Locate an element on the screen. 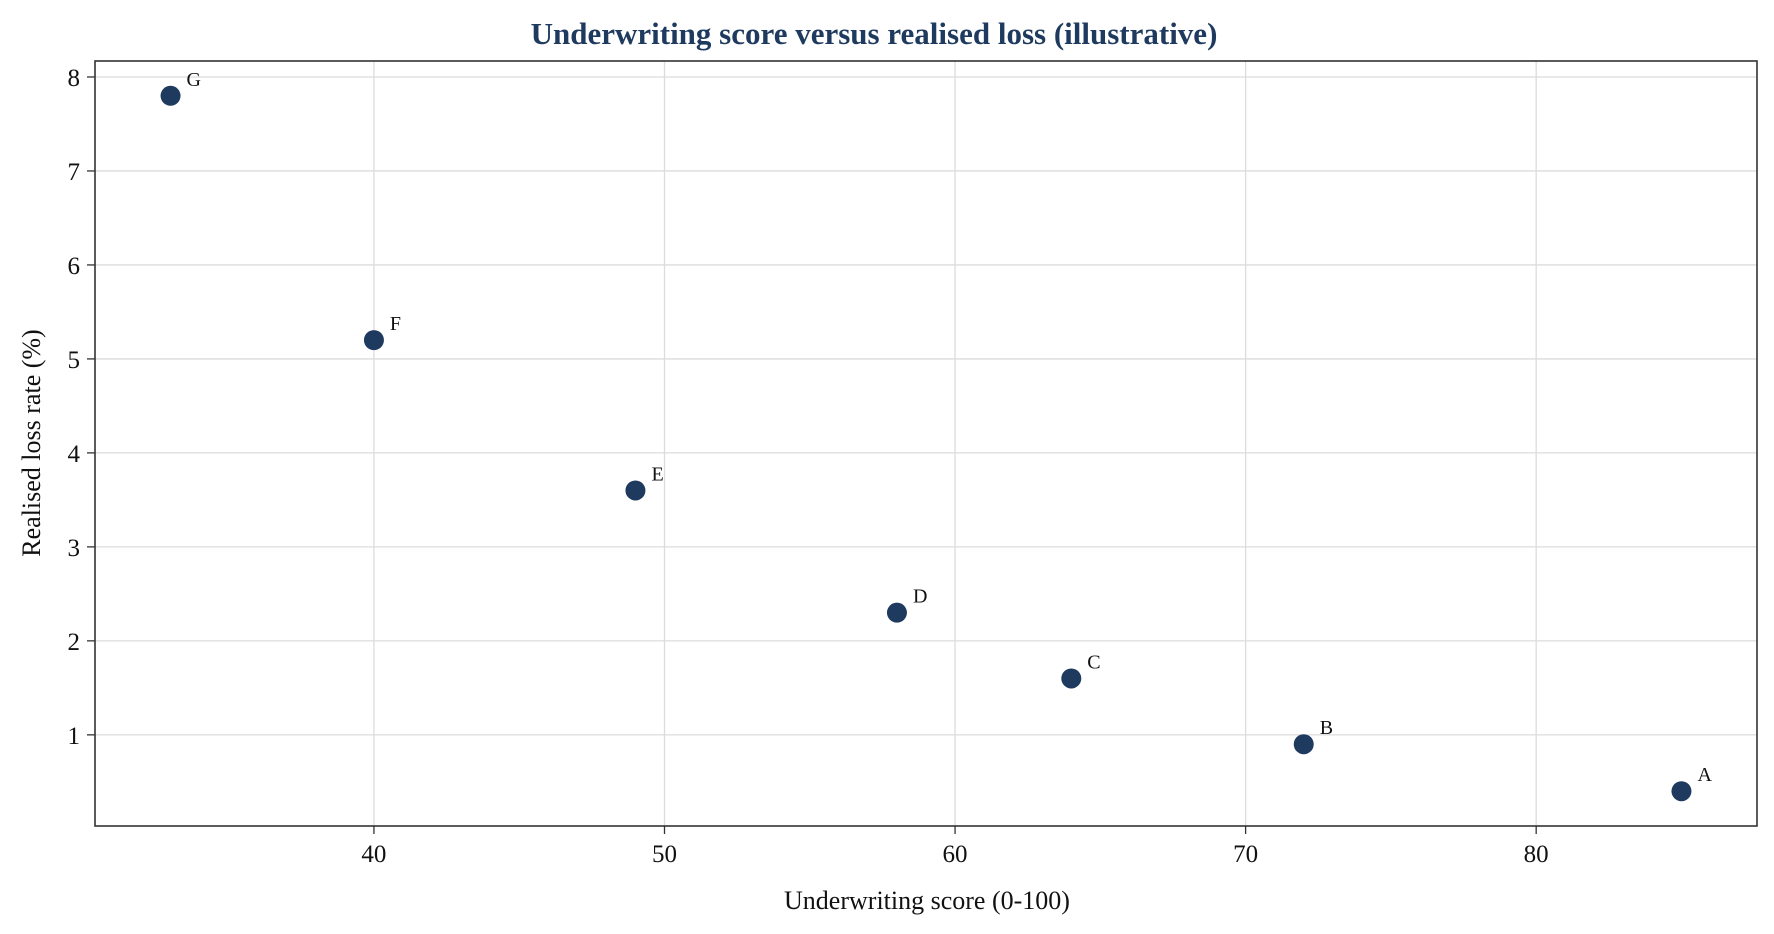 This screenshot has height=934, width=1774. y-tick-label: 5 is located at coordinates (74, 360).